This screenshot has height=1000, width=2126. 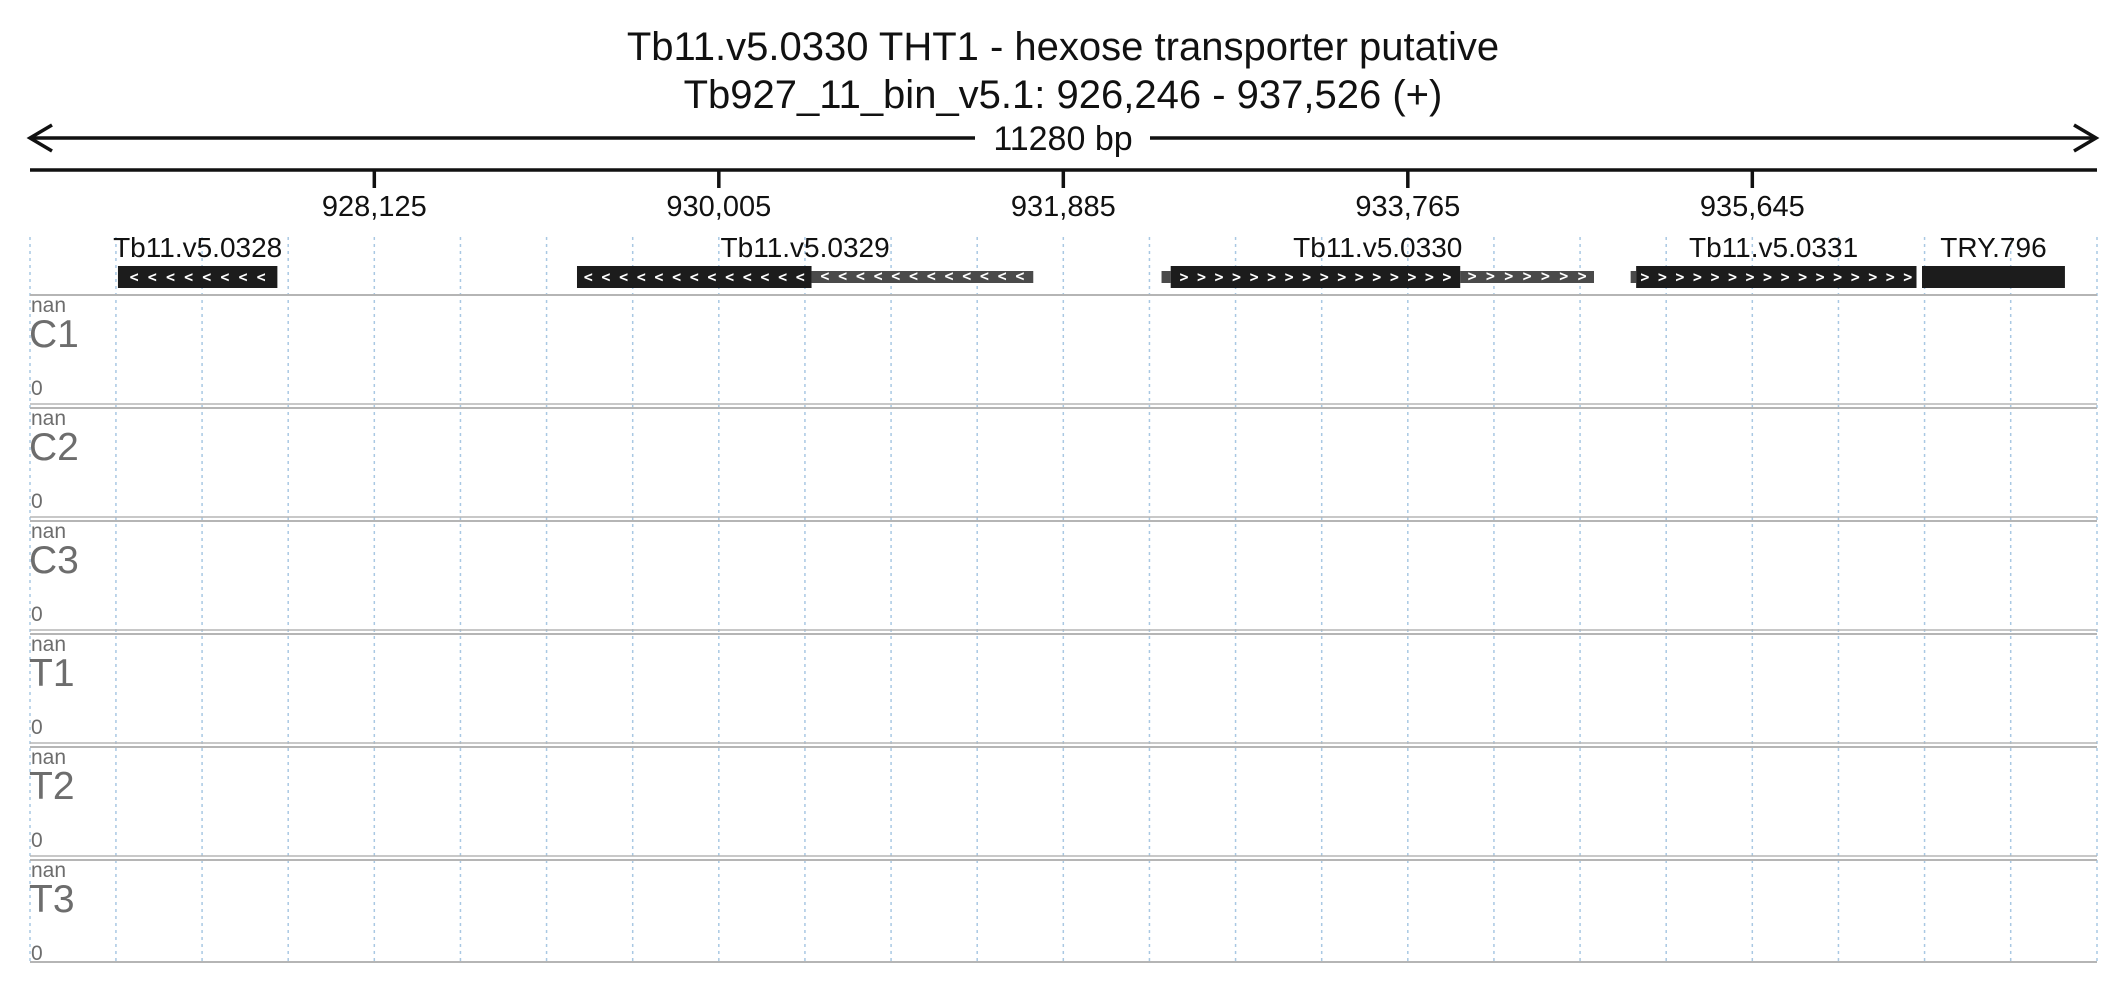 I want to click on track-name: T2, so click(x=52, y=786).